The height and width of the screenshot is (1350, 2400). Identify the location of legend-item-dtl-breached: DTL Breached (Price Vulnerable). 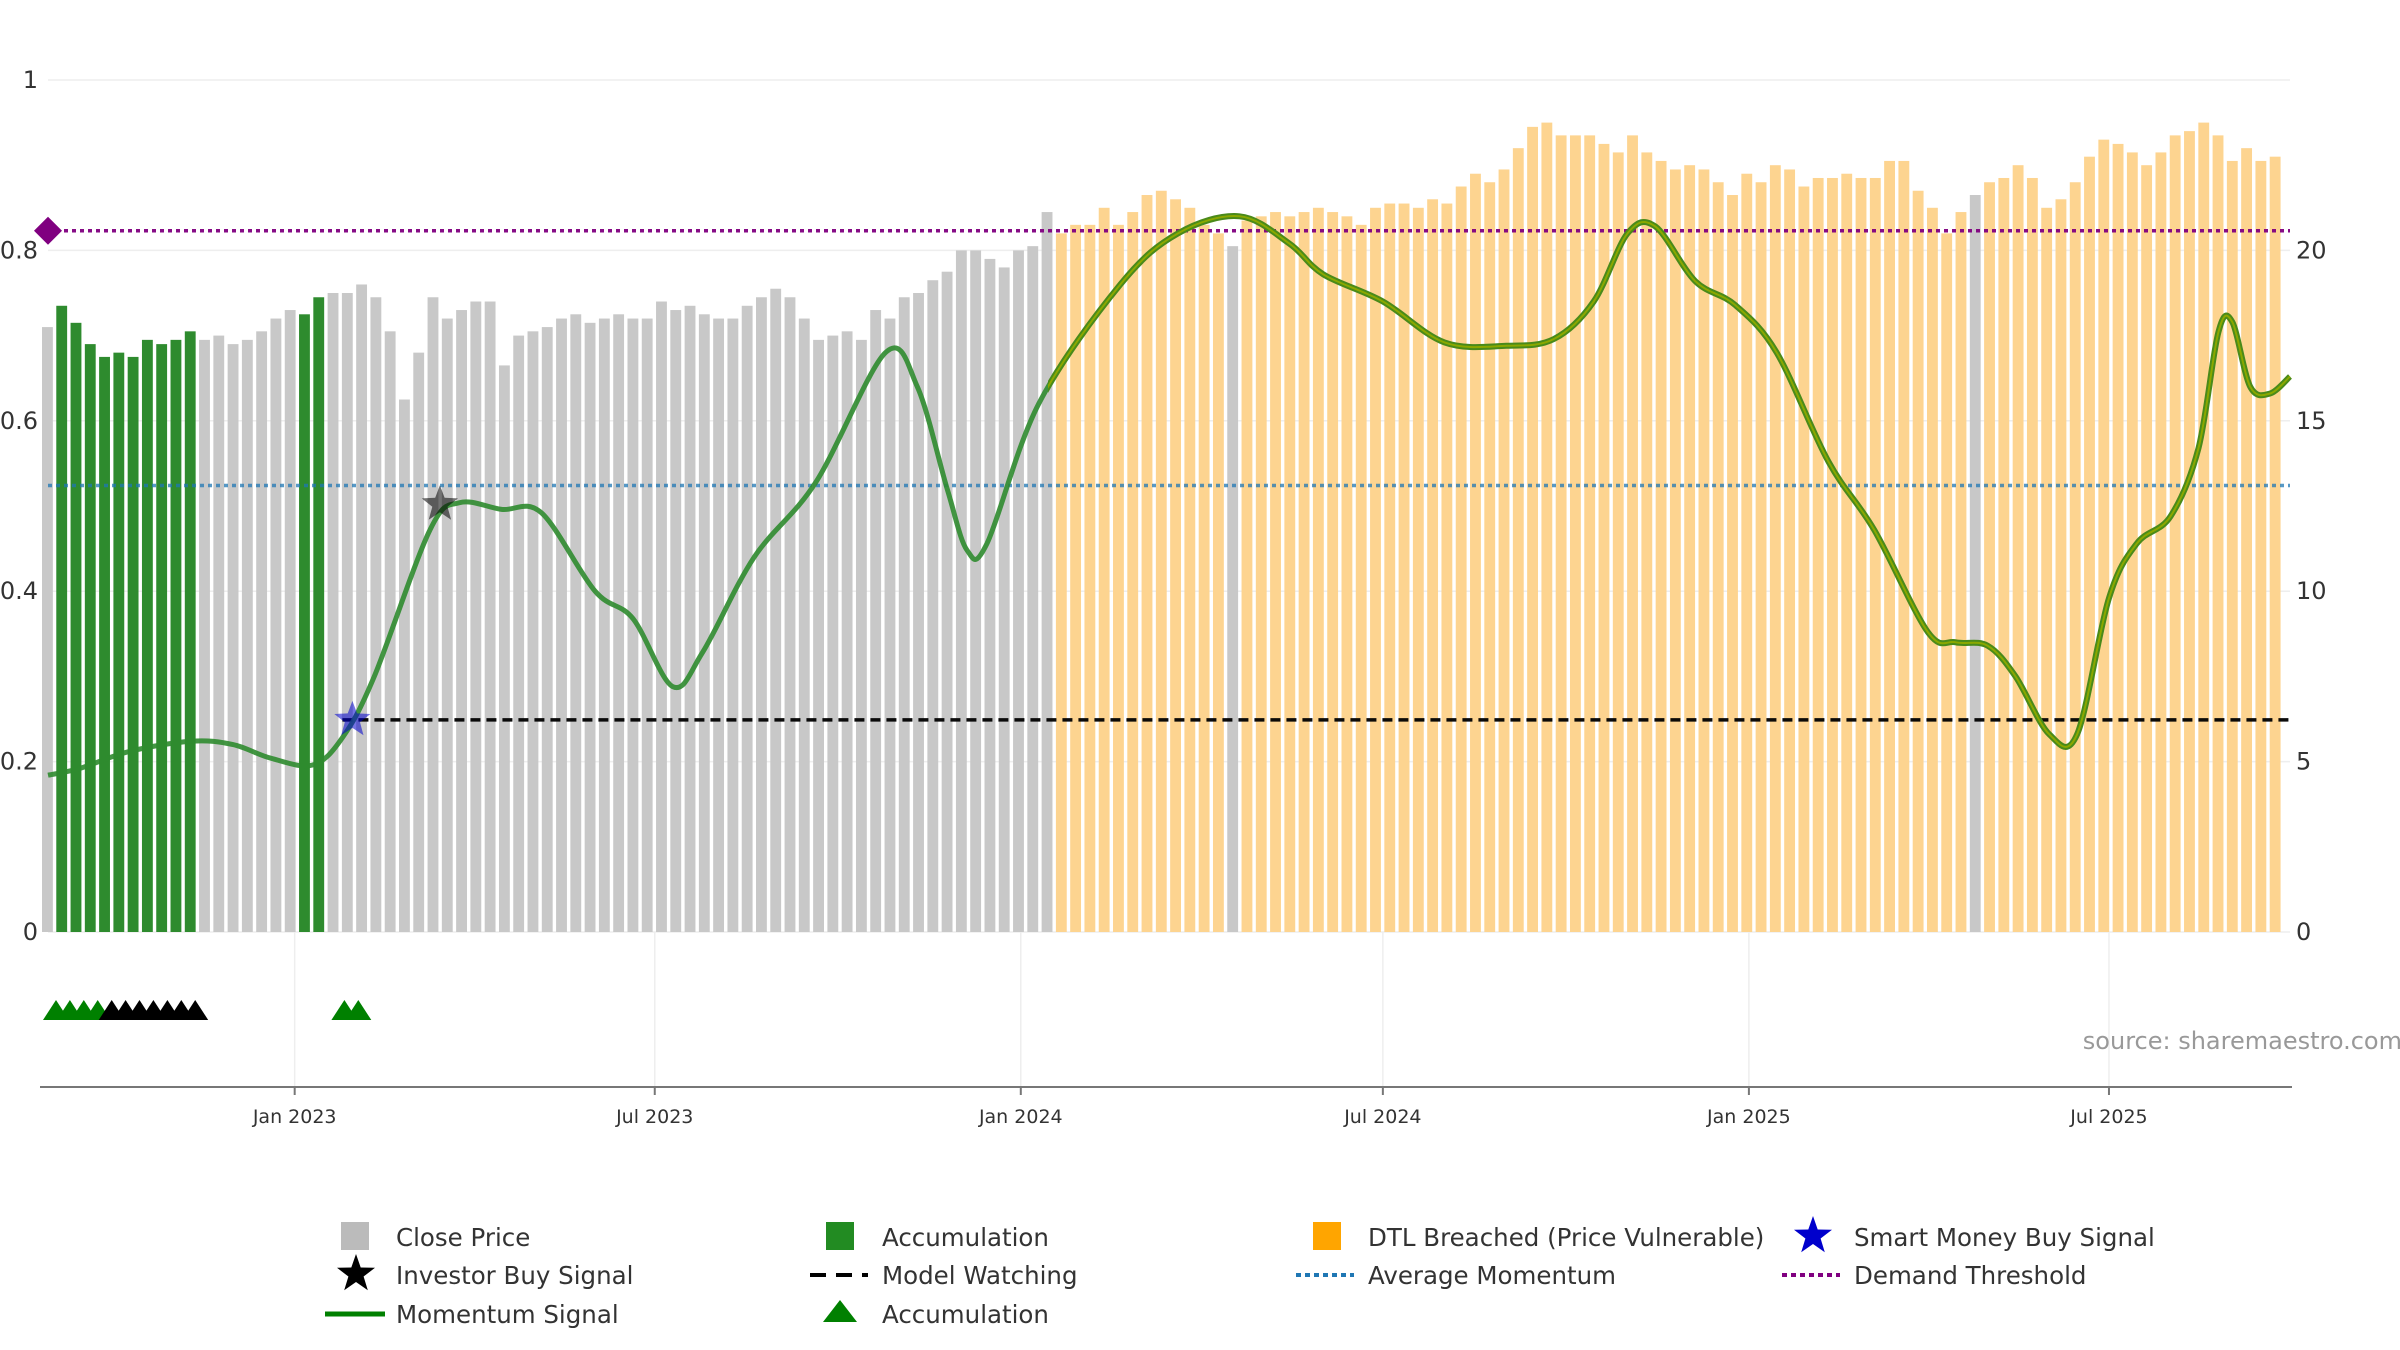
(1538, 1237).